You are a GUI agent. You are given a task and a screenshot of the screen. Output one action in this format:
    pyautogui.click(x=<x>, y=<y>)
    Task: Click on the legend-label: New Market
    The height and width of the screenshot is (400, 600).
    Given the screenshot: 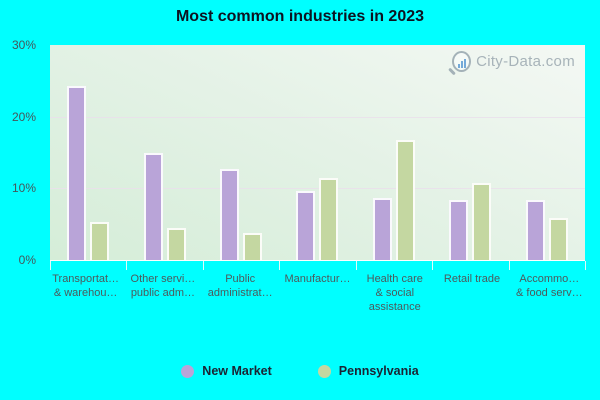 What is the action you would take?
    pyautogui.click(x=237, y=371)
    